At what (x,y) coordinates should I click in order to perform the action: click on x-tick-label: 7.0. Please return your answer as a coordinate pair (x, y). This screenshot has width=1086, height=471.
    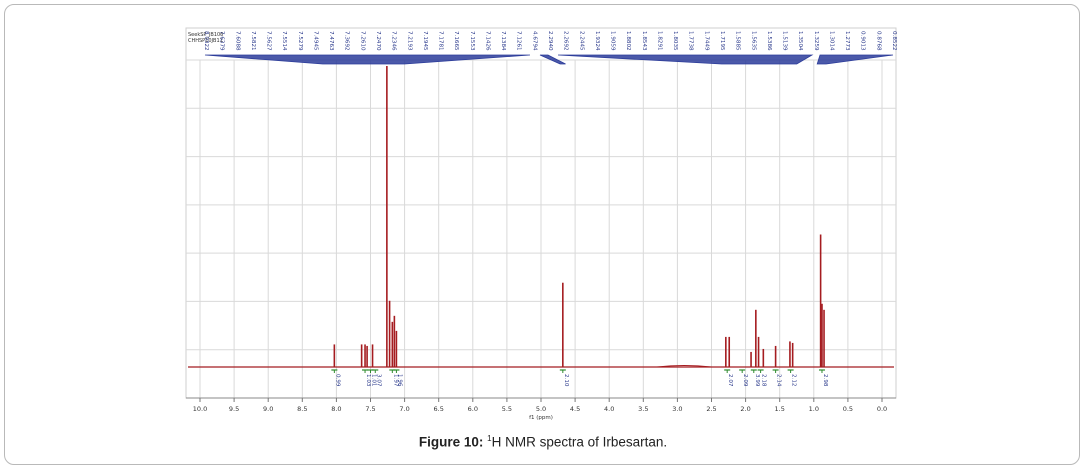
    Looking at the image, I should click on (404, 409).